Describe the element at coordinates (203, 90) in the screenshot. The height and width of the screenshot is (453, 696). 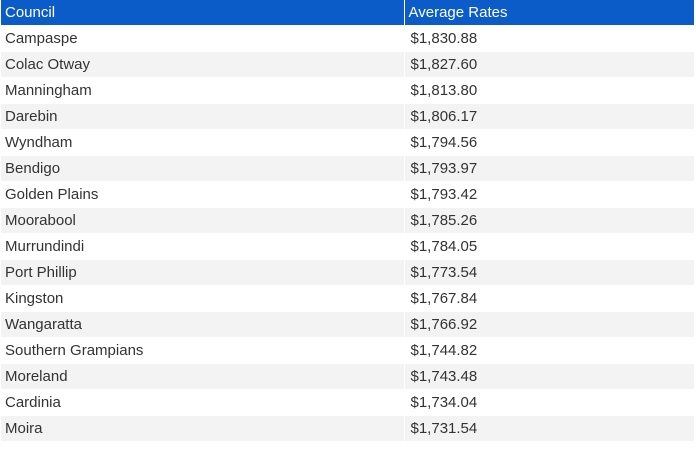
I see `council-cell: Manningham` at that location.